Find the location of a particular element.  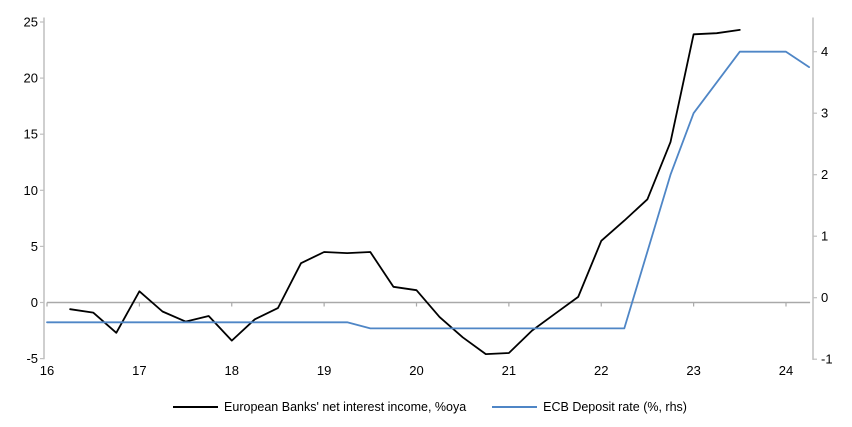

x-axis-label: 21 is located at coordinates (509, 370).